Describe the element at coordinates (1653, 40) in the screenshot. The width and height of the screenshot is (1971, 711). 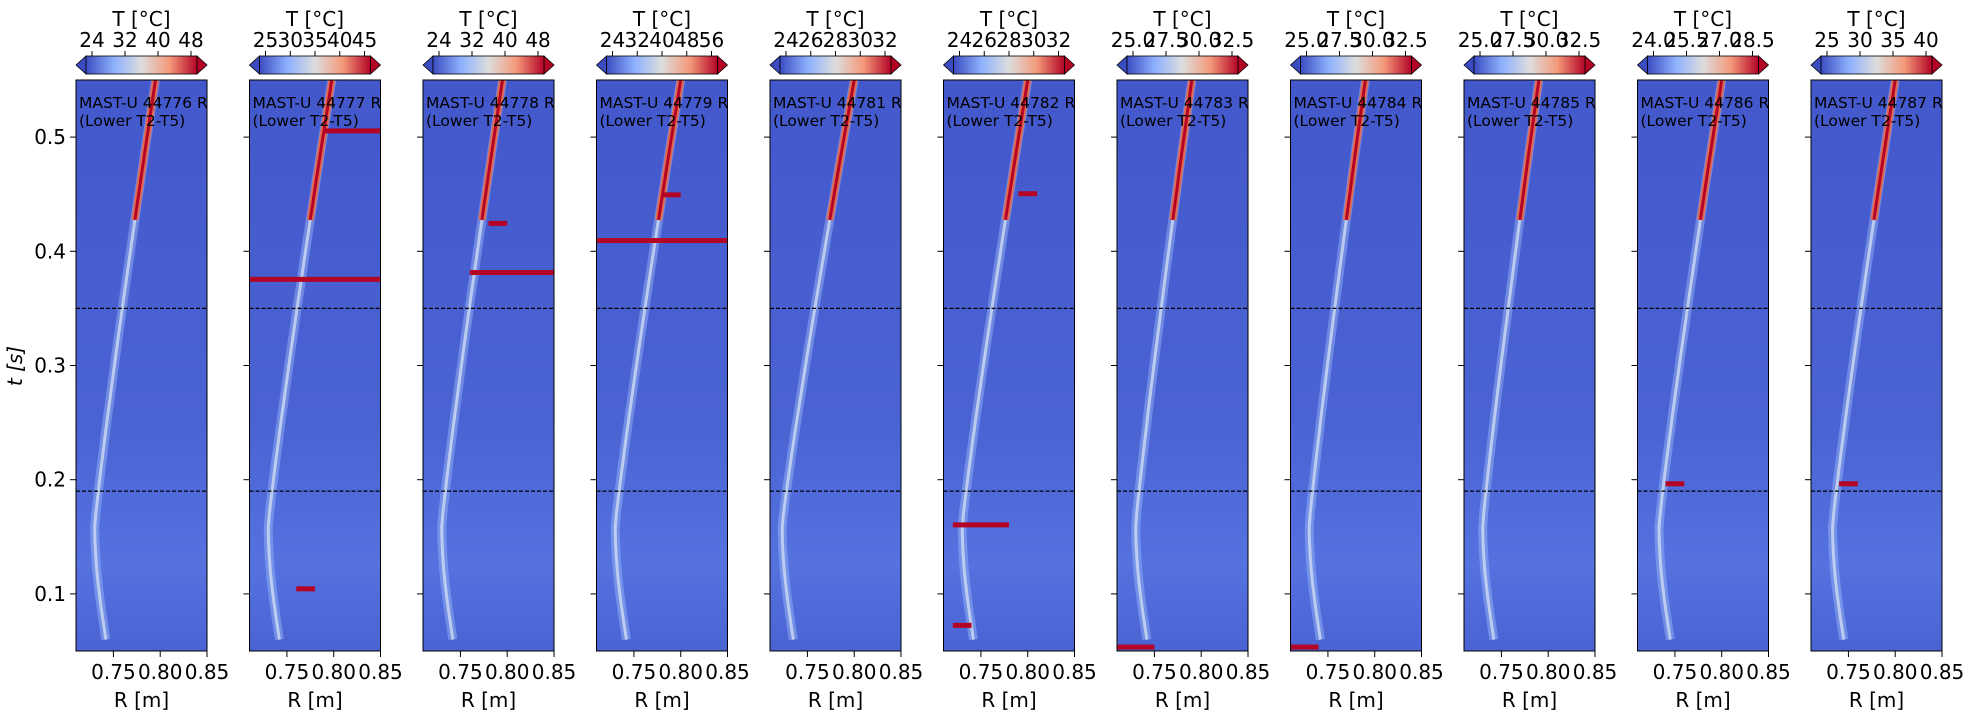
I see `colorbar-tick-label: 24.0` at that location.